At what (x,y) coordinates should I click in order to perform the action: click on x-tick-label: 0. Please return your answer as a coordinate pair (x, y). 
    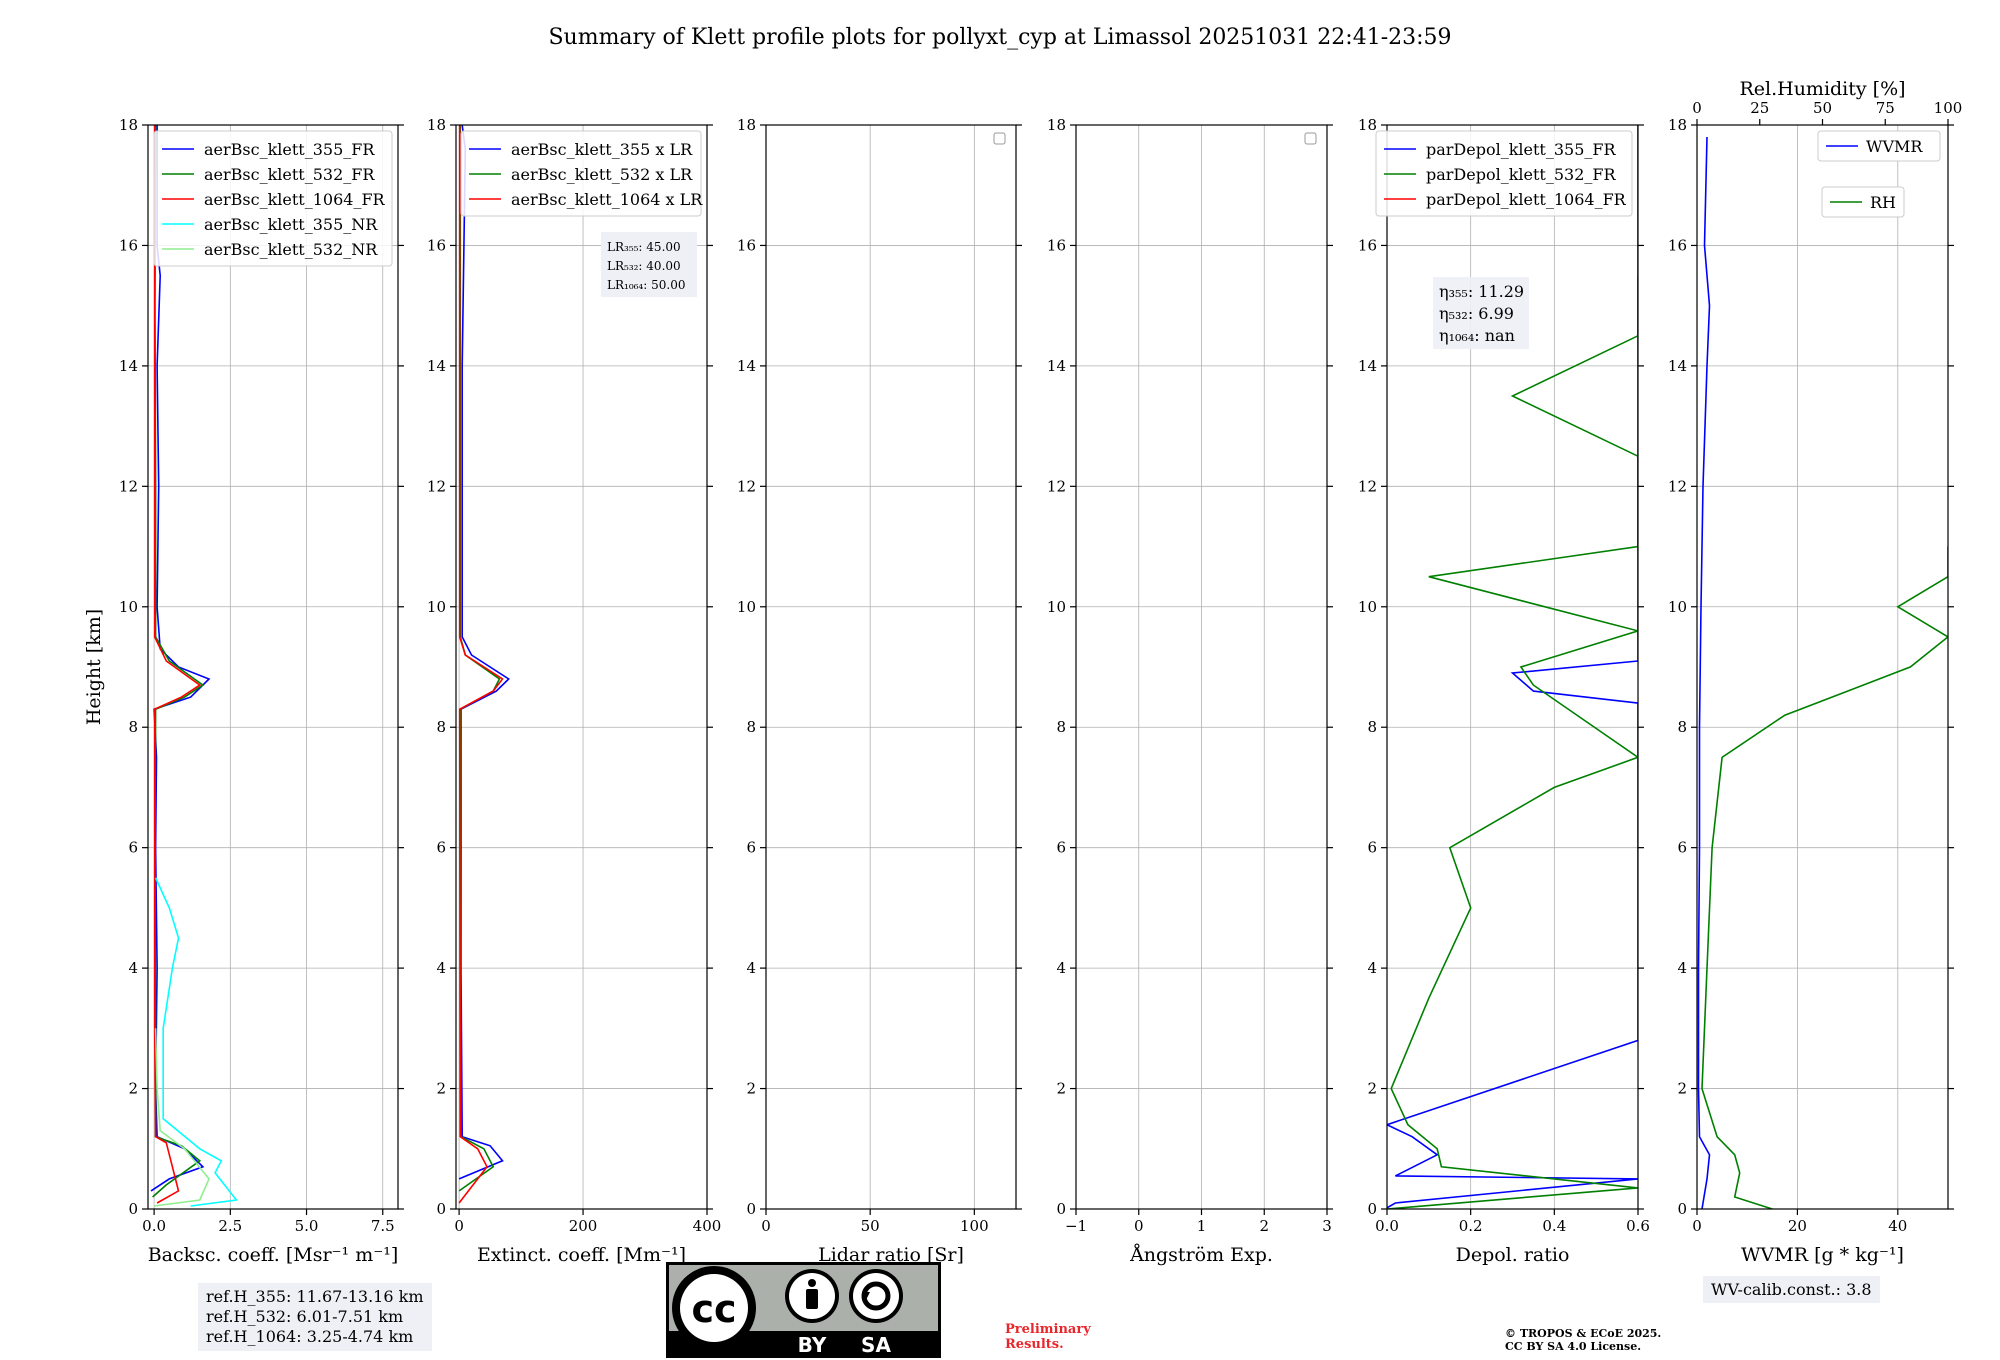
    Looking at the image, I should click on (766, 1226).